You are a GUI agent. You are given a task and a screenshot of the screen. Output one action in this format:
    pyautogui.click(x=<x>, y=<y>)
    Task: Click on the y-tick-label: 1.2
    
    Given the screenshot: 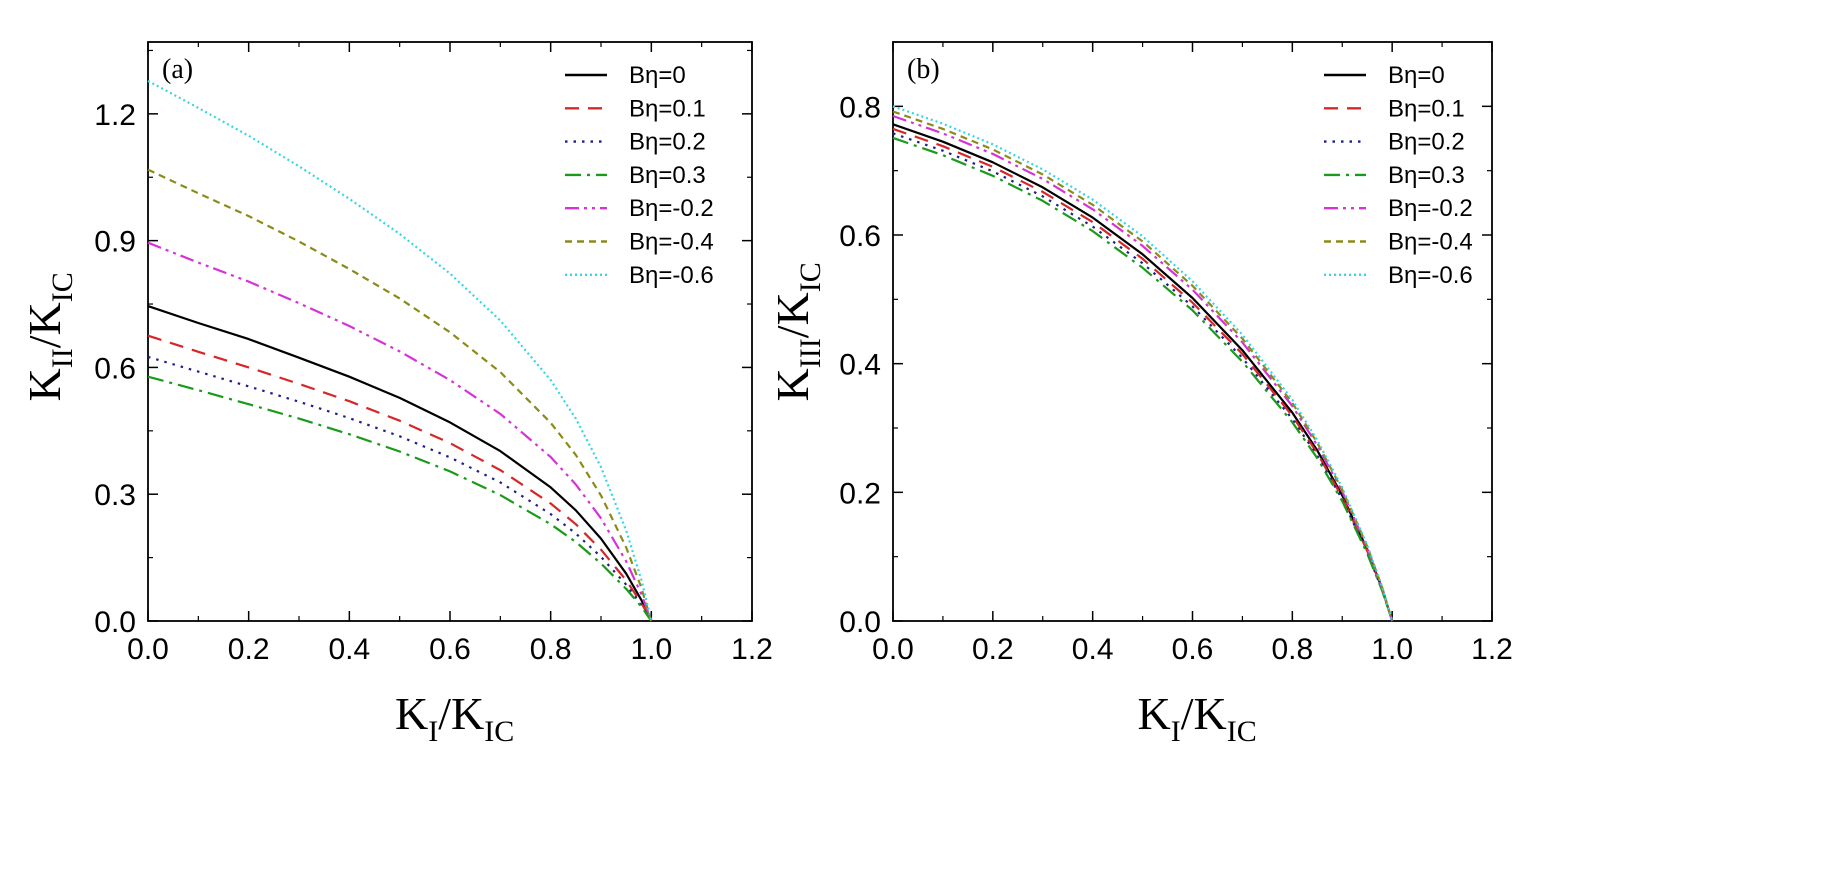 What is the action you would take?
    pyautogui.click(x=115, y=115)
    